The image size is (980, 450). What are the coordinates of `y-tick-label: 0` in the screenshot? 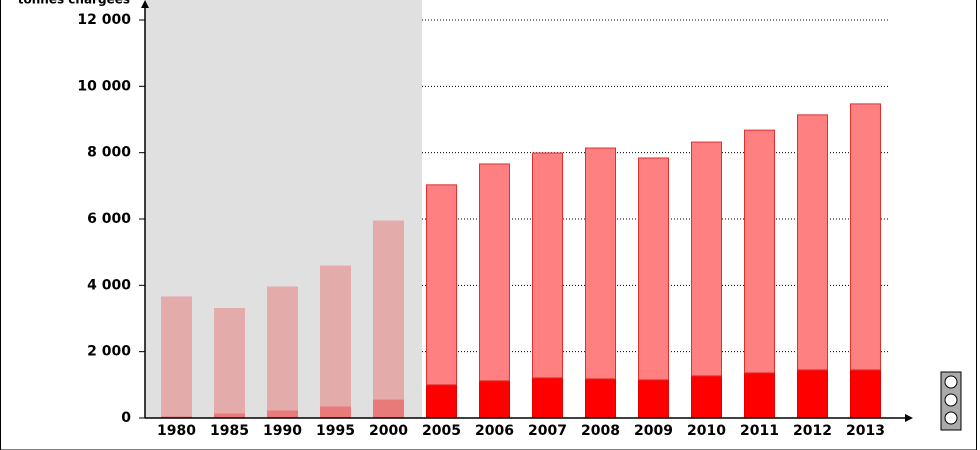 It's located at (126, 418).